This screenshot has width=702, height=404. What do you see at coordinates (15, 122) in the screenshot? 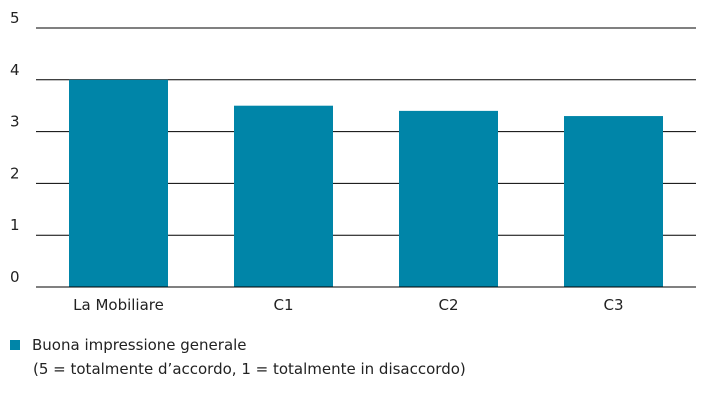
I see `y-tick-label: 3` at bounding box center [15, 122].